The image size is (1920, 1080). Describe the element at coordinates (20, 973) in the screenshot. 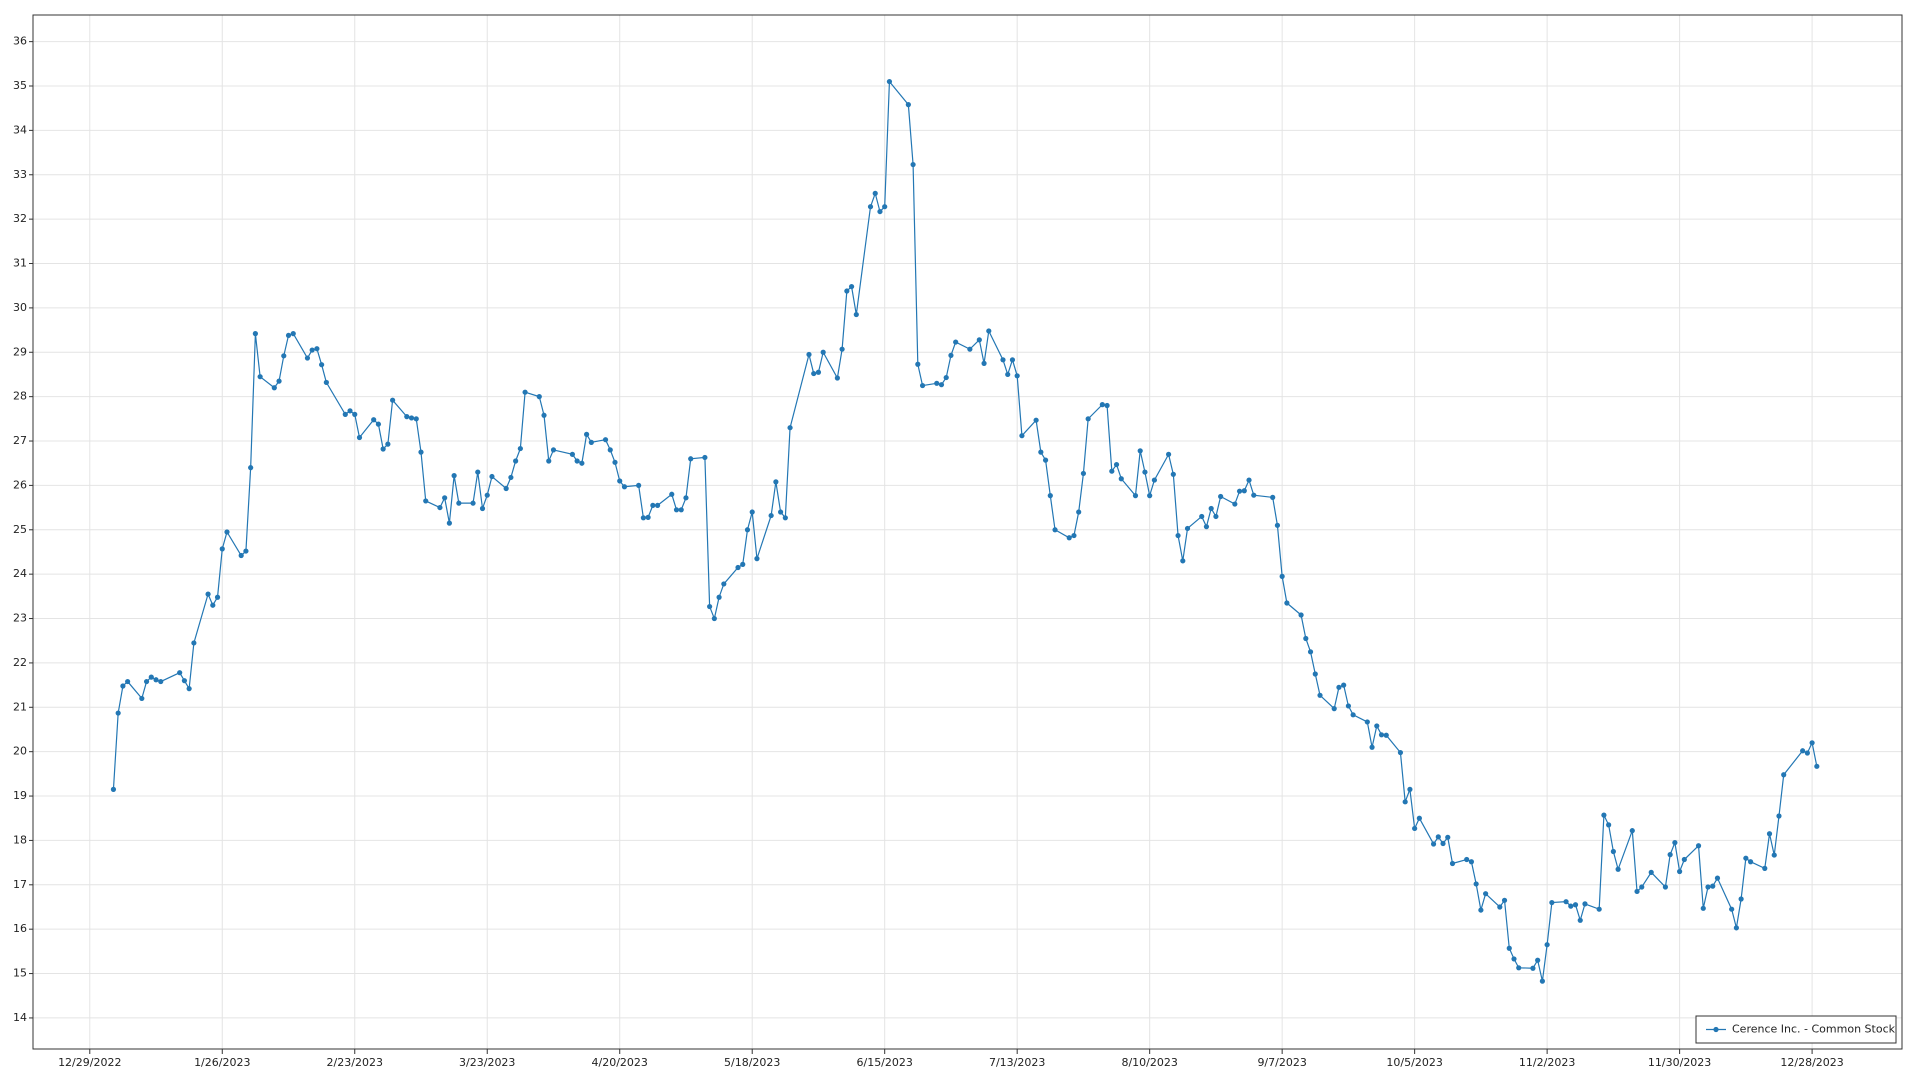

I see `y-tick-label: 15` at that location.